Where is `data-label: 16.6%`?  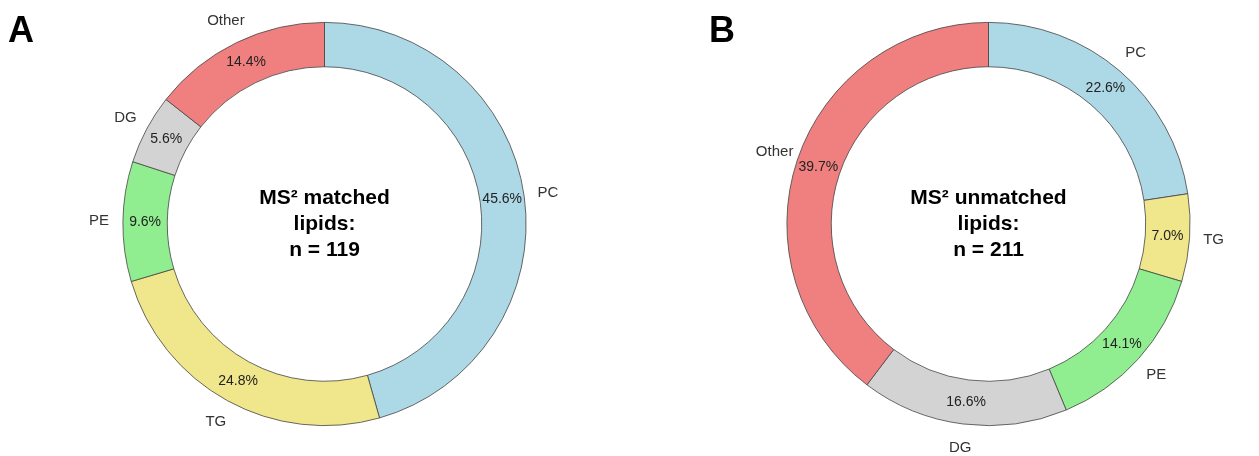 data-label: 16.6% is located at coordinates (966, 400).